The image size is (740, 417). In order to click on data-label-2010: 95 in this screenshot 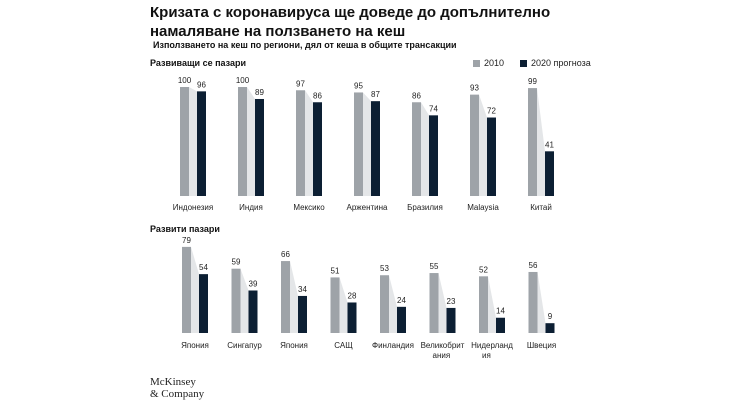, I will do `click(358, 85)`.